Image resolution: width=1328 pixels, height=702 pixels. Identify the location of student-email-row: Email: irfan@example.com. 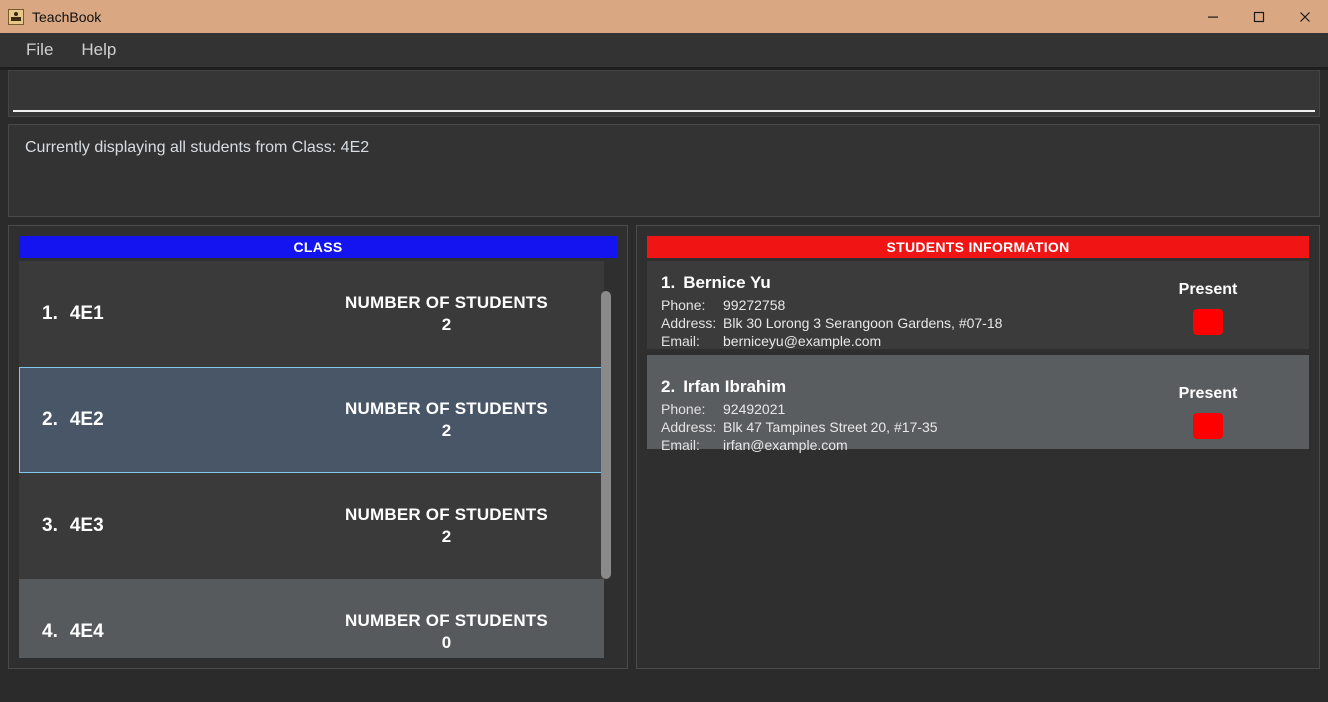
(892, 445).